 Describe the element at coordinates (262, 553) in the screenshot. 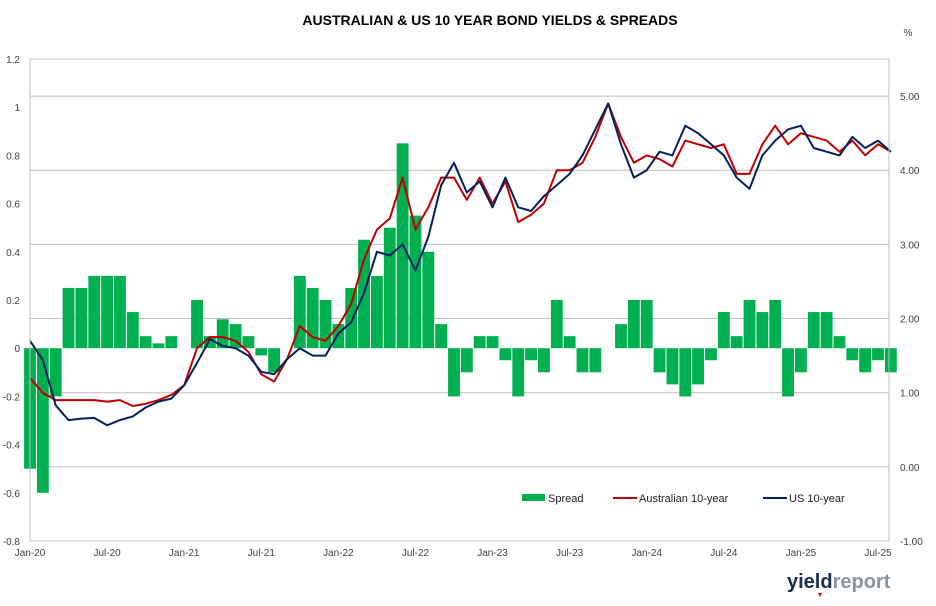

I see `x-axis-tick: Jul-21` at that location.